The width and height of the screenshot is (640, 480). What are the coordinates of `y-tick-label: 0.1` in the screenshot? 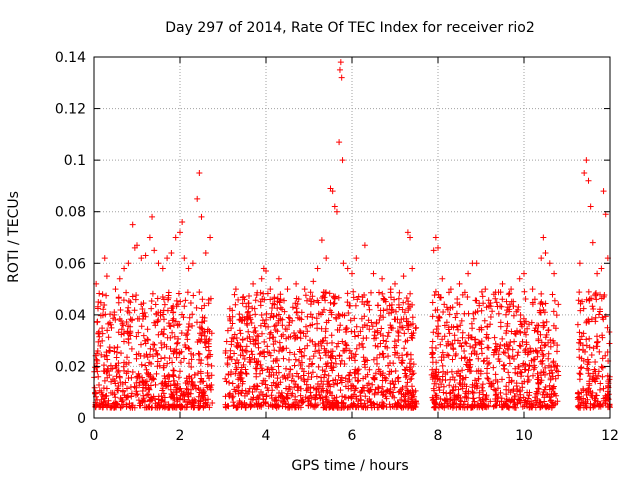 It's located at (75, 161).